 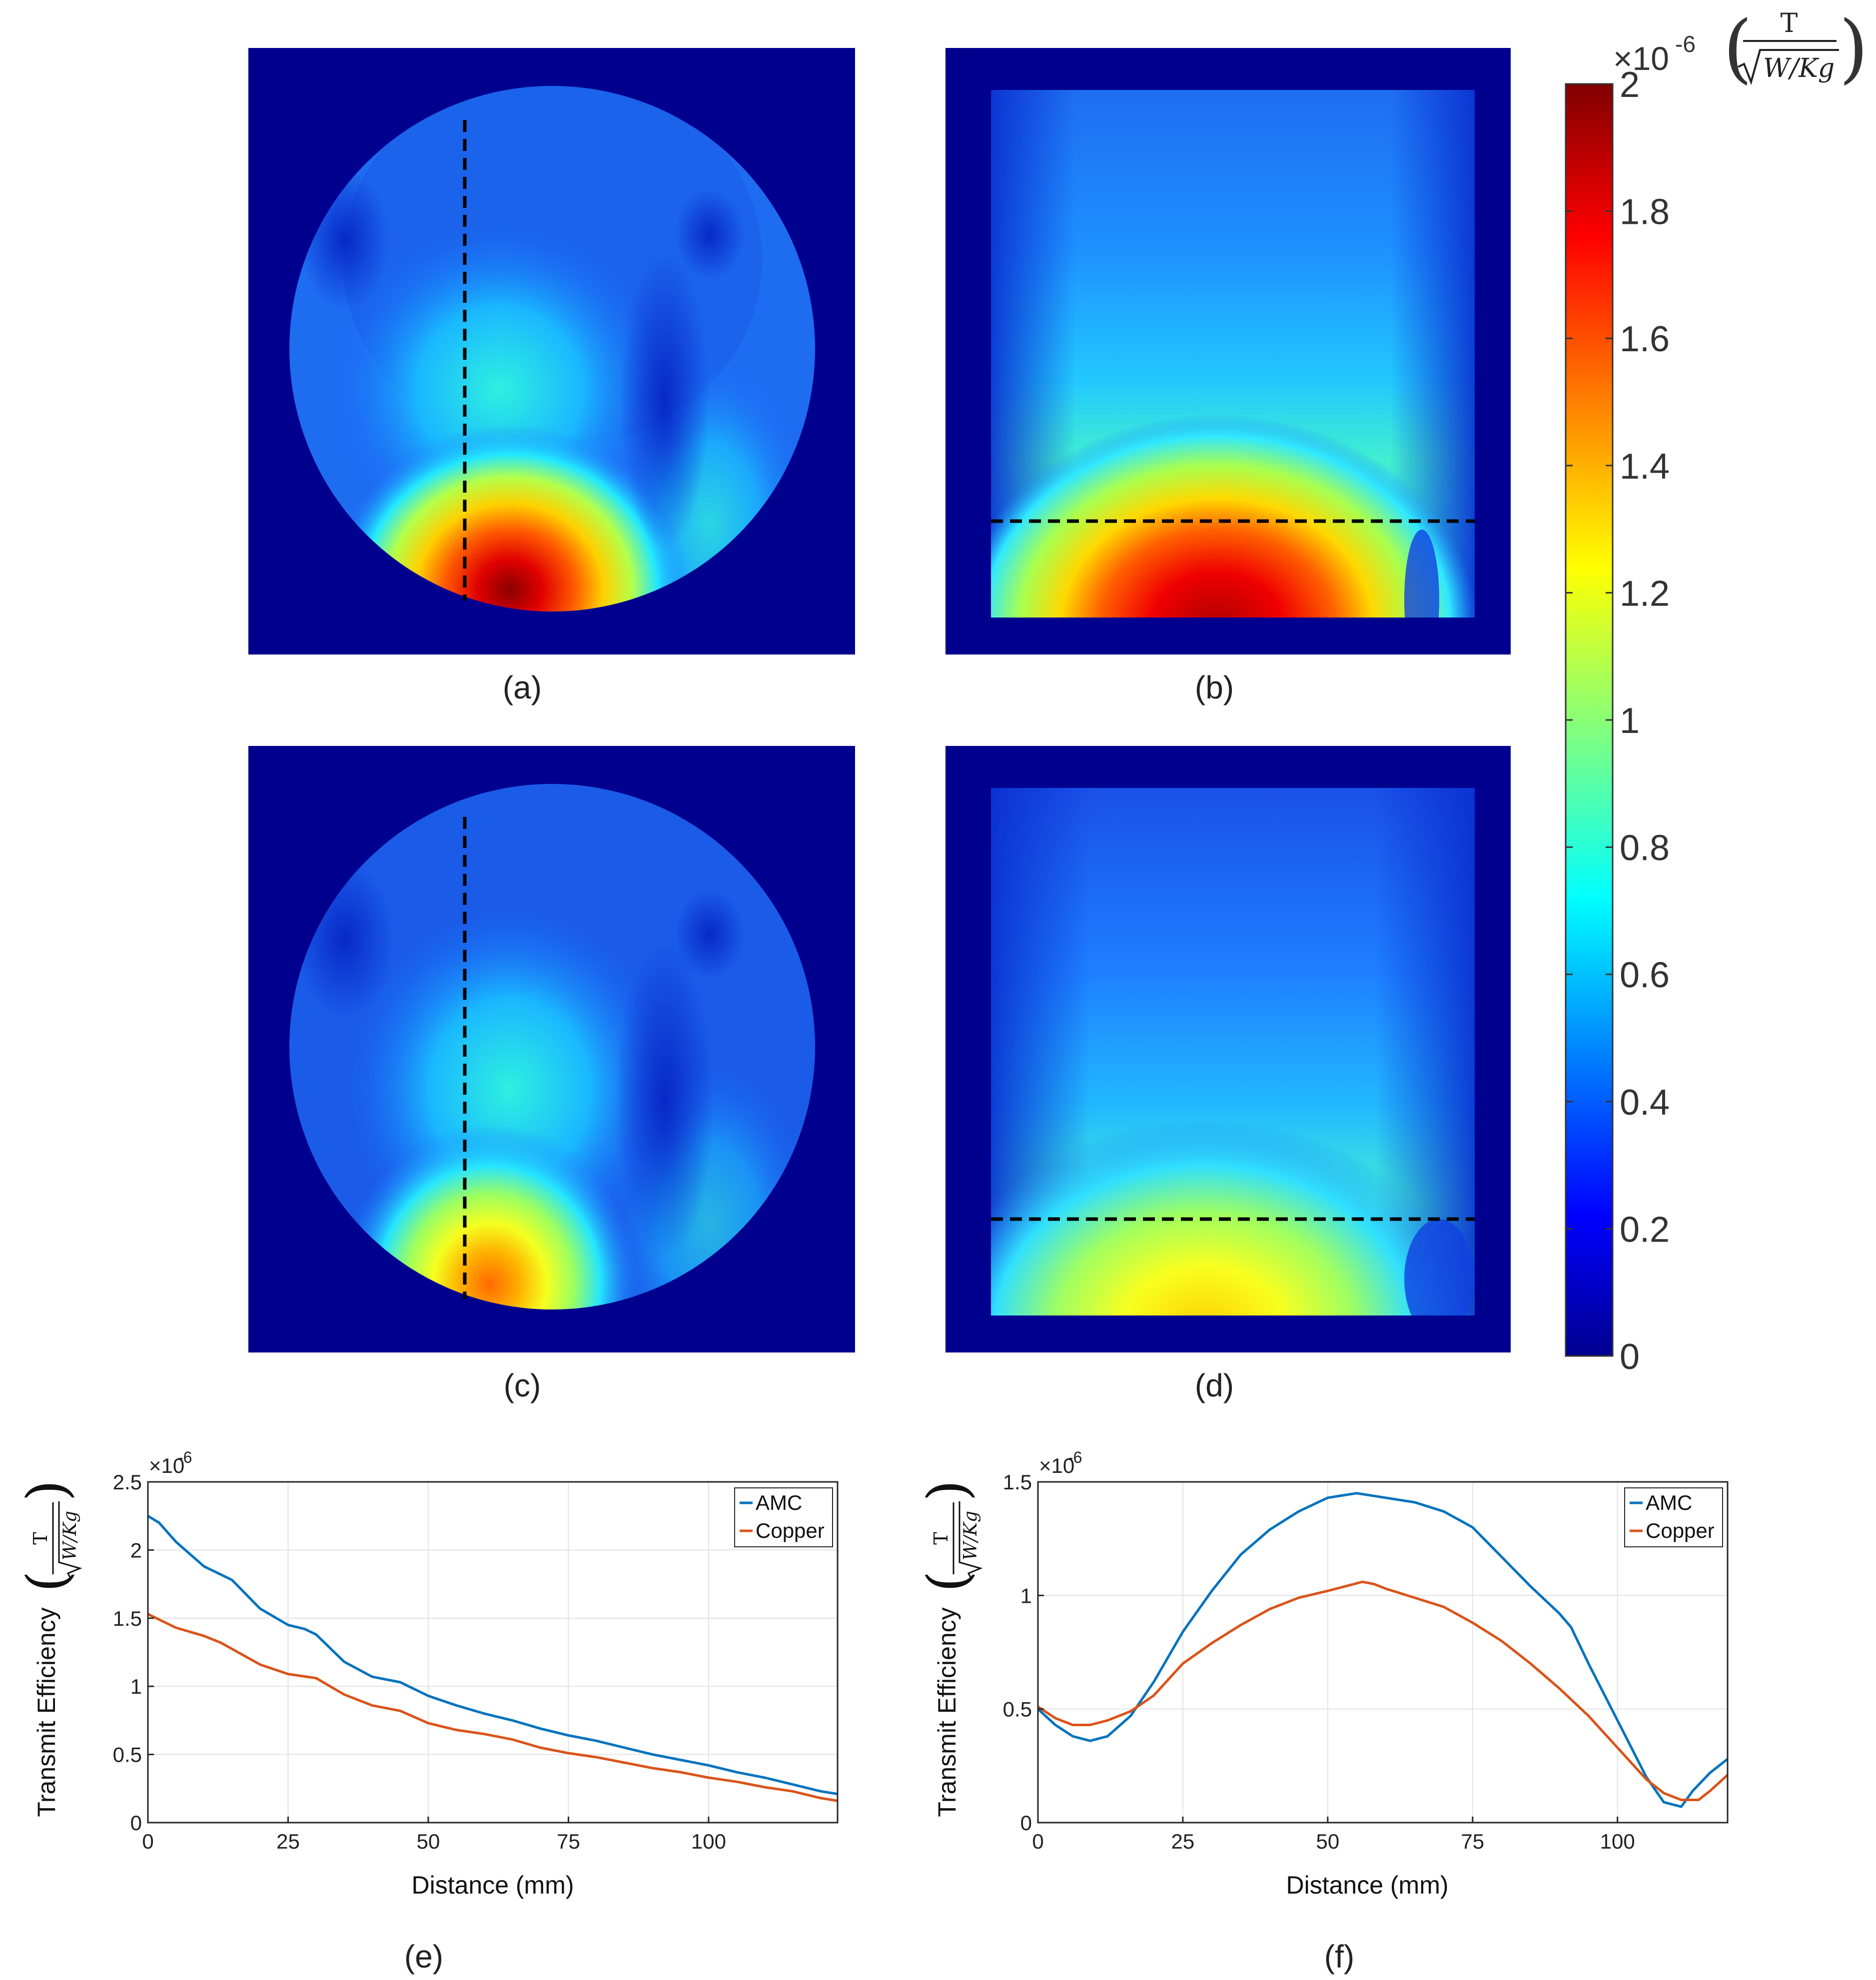 I want to click on chart-e-ylabel-paren-left: (, so click(x=47, y=1581).